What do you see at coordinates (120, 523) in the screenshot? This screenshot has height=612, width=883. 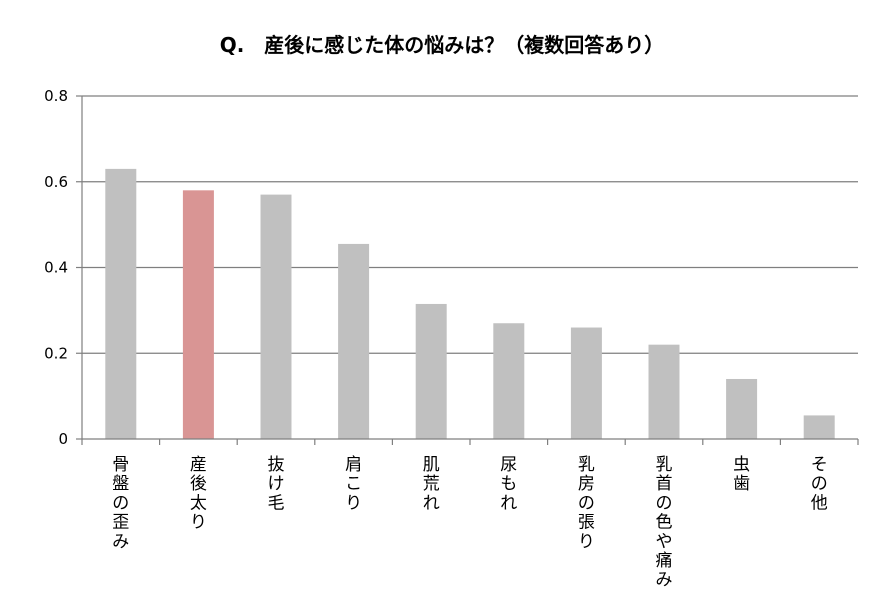 I see `x-category-label-char: 歪` at bounding box center [120, 523].